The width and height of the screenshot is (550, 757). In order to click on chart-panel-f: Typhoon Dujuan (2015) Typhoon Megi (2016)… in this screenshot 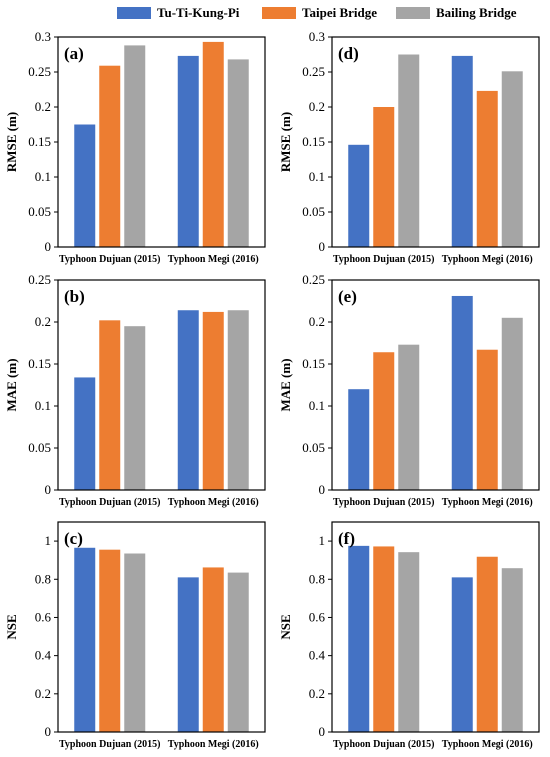, I will do `click(409, 635)`.